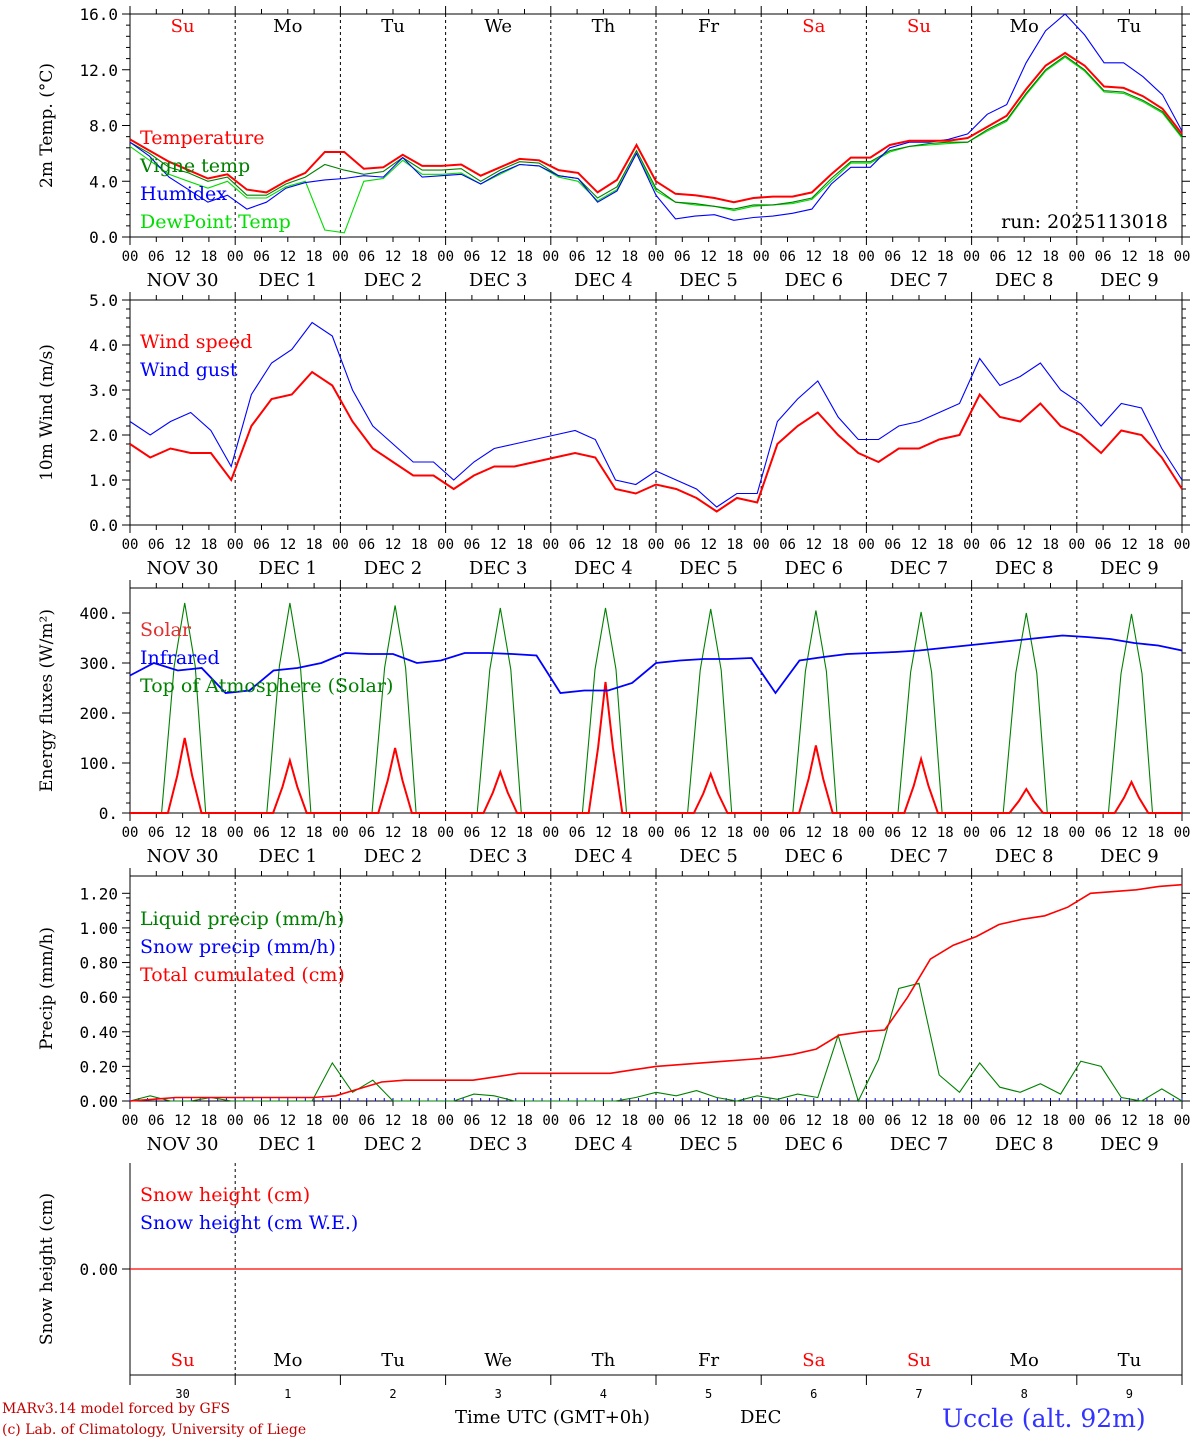 Image resolution: width=1194 pixels, height=1440 pixels. What do you see at coordinates (98, 963) in the screenshot?
I see `y-tick-label: 0.80` at bounding box center [98, 963].